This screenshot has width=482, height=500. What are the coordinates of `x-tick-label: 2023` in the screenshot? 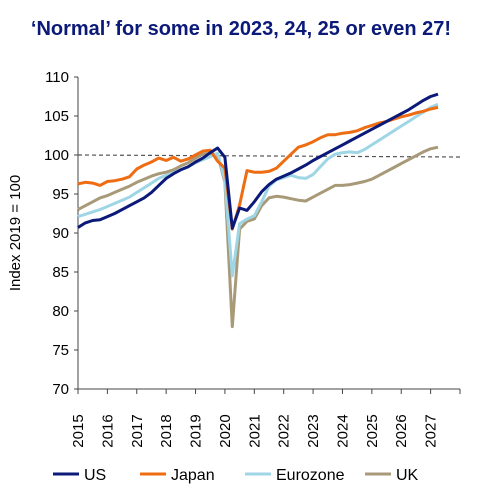 It's located at (313, 430).